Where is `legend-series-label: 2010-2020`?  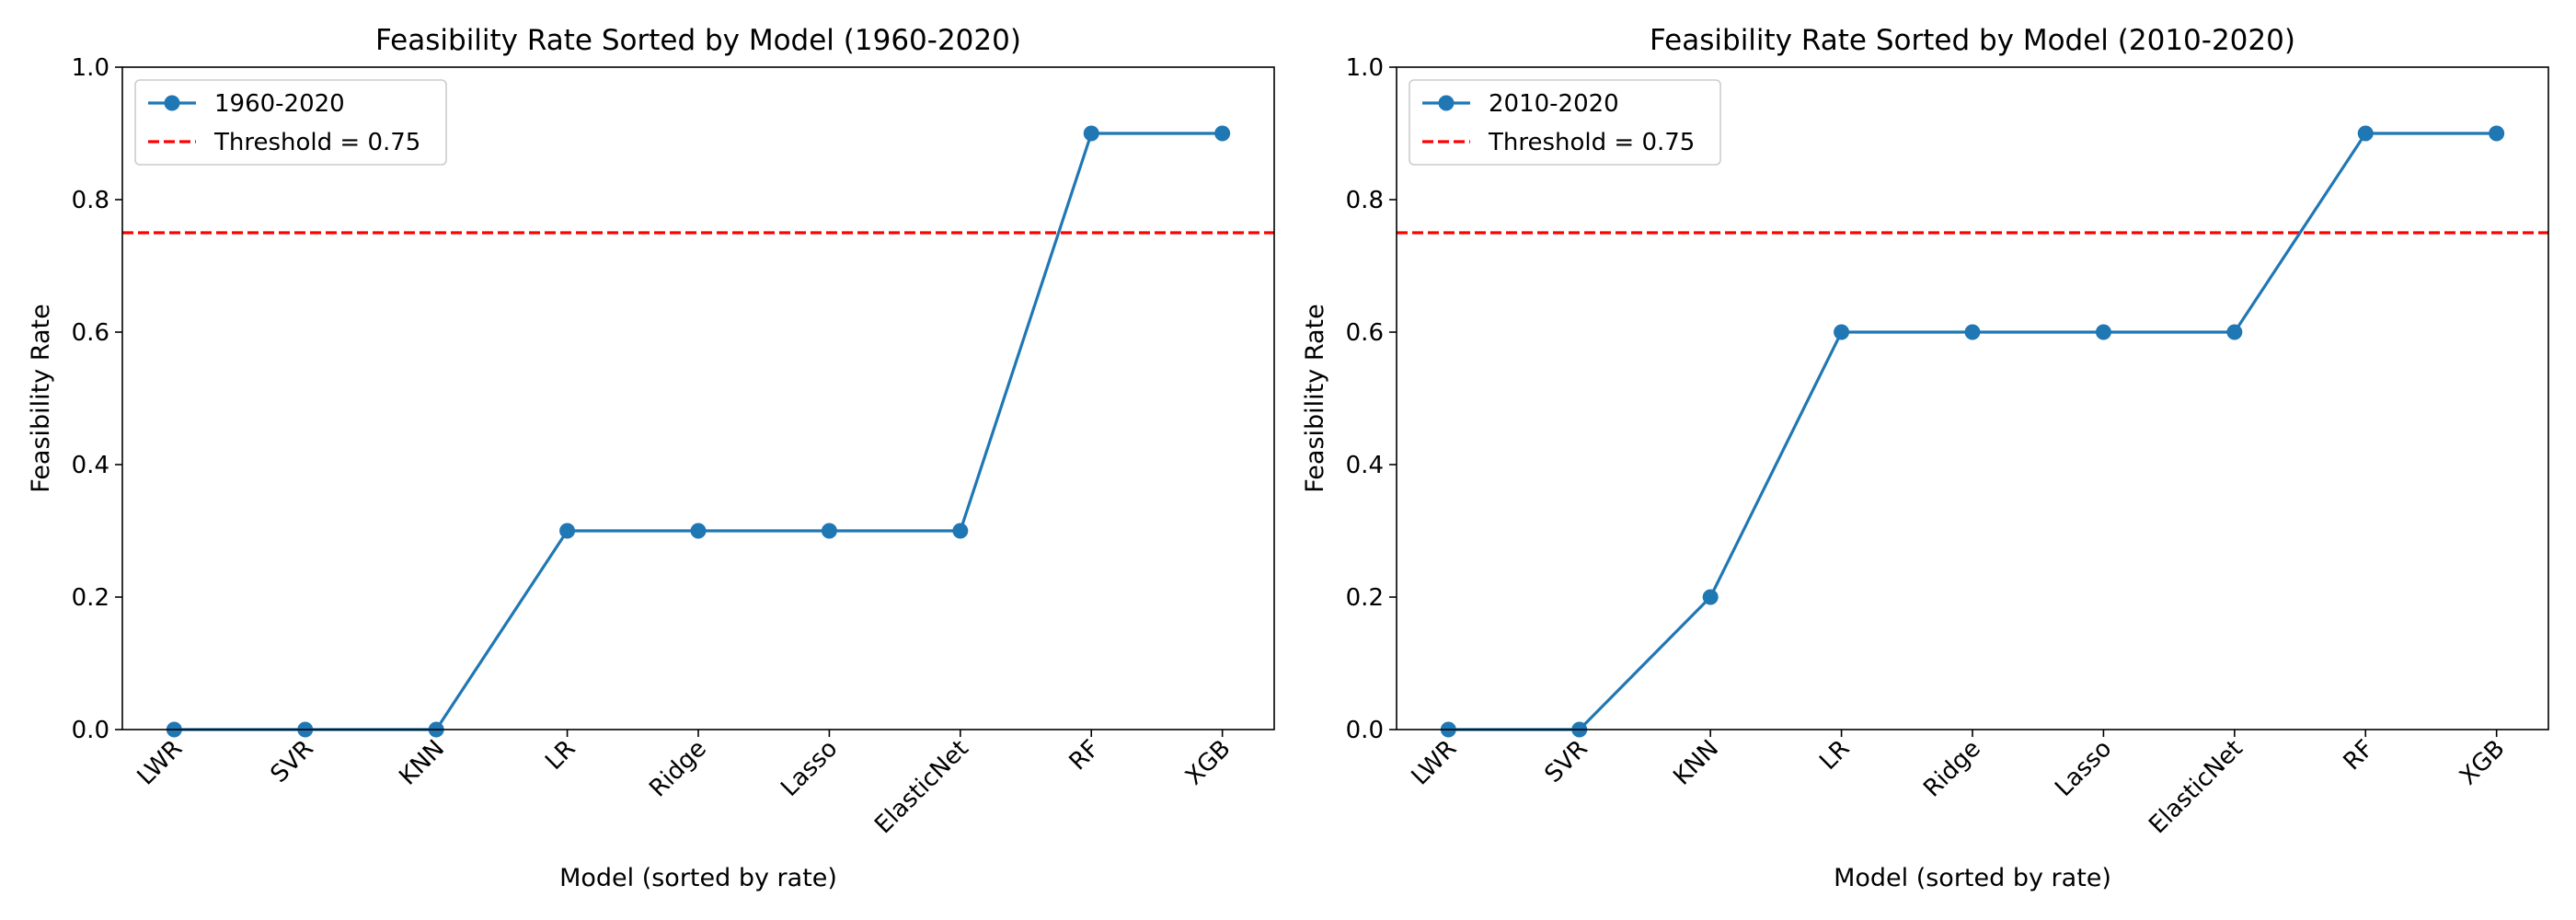
legend-series-label: 2010-2020 is located at coordinates (1554, 104).